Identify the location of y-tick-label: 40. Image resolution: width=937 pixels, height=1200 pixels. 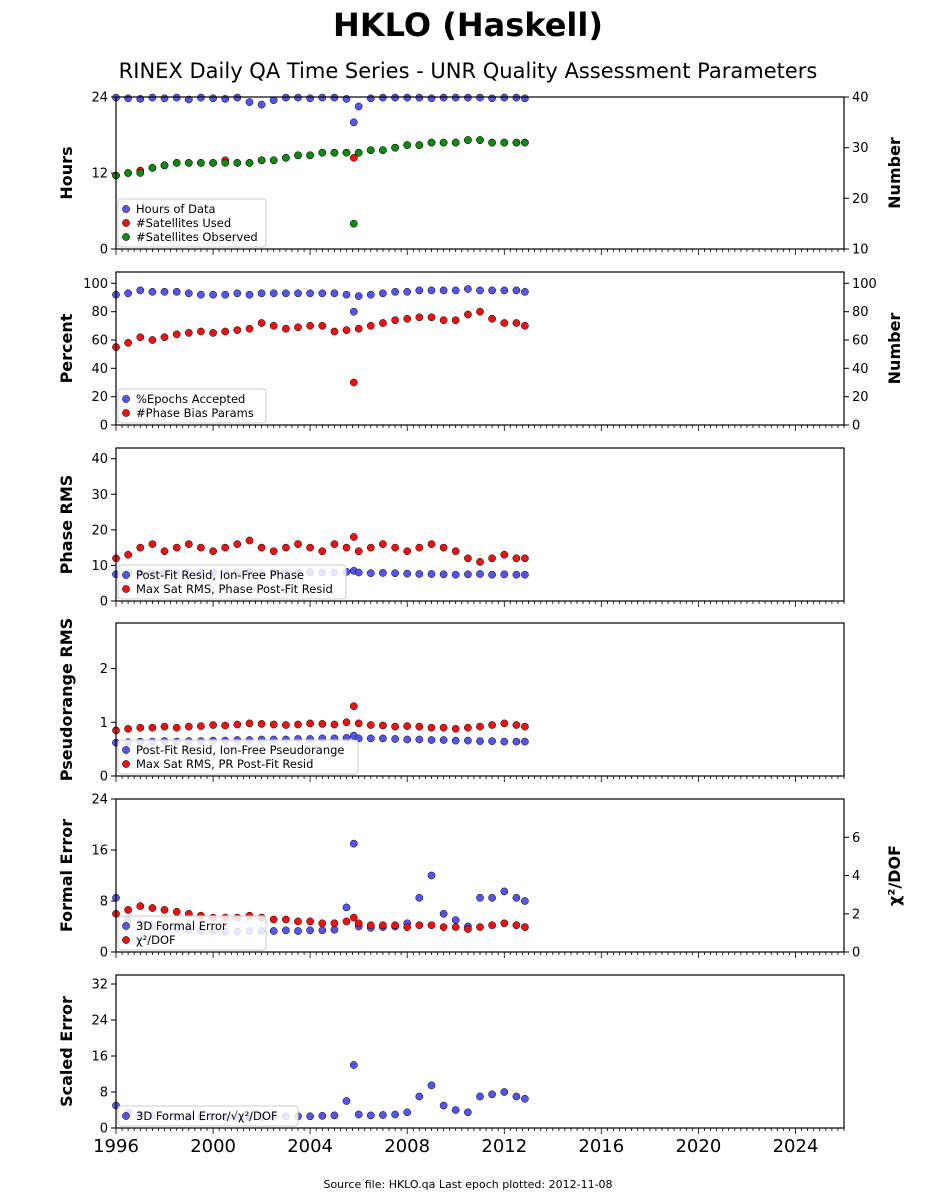
(99, 369).